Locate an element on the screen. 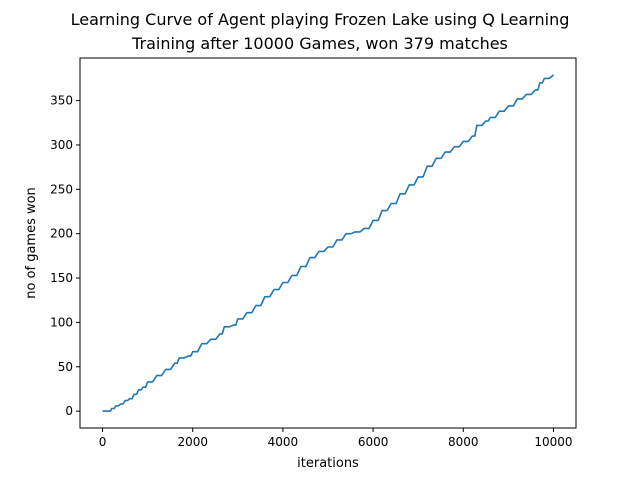 The height and width of the screenshot is (480, 640). y-tick-label-5: 250 is located at coordinates (61, 189).